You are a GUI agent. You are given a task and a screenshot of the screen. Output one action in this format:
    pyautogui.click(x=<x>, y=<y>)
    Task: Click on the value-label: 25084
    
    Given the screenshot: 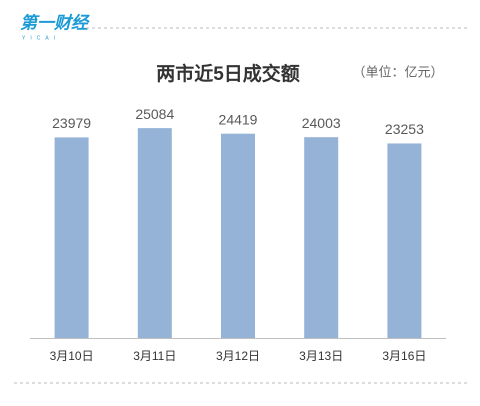 What is the action you would take?
    pyautogui.click(x=154, y=114)
    